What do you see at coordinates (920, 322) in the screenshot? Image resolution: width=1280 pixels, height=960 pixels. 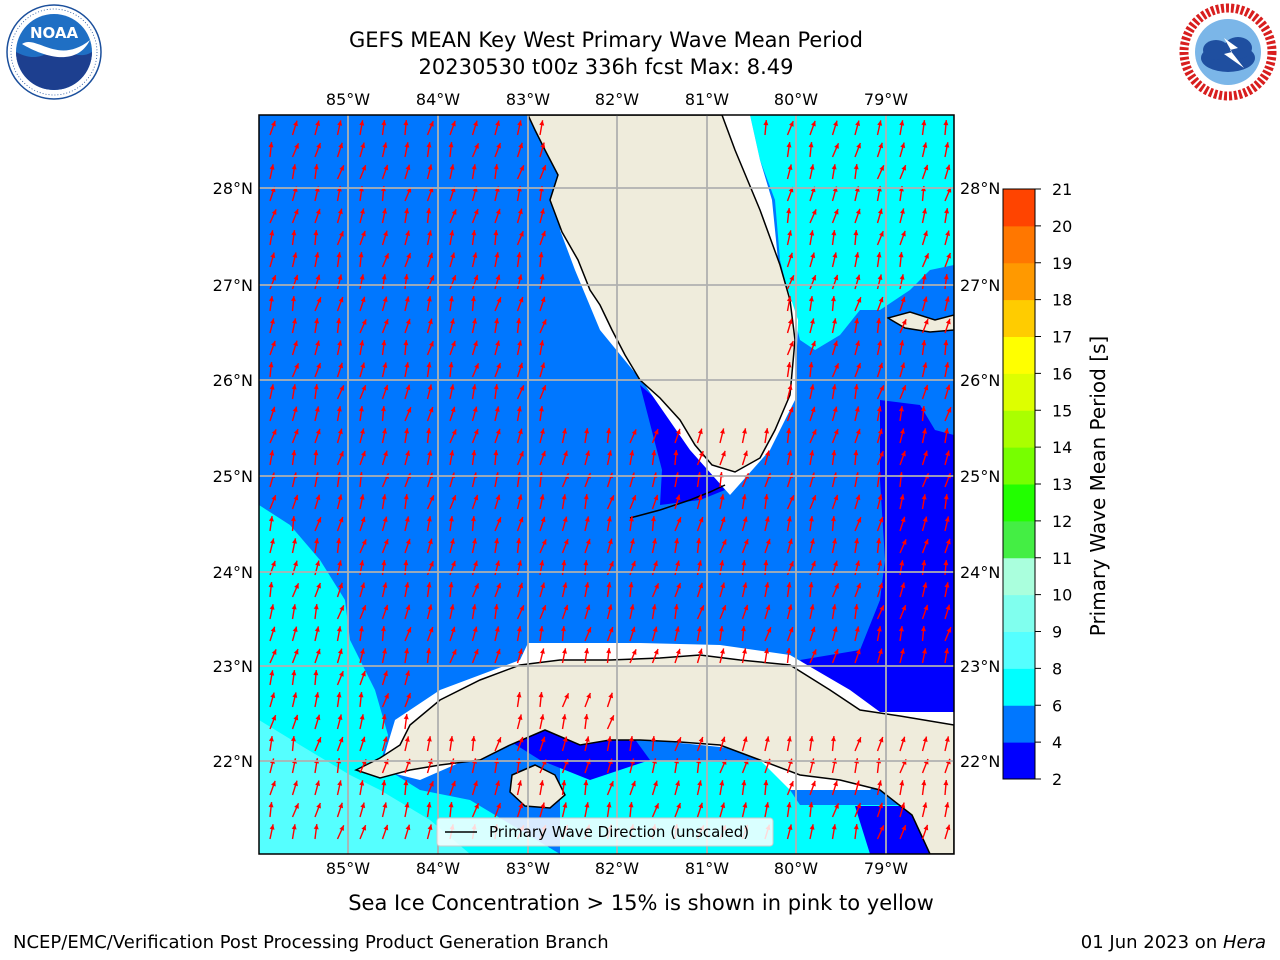 I see `bahamas-island` at bounding box center [920, 322].